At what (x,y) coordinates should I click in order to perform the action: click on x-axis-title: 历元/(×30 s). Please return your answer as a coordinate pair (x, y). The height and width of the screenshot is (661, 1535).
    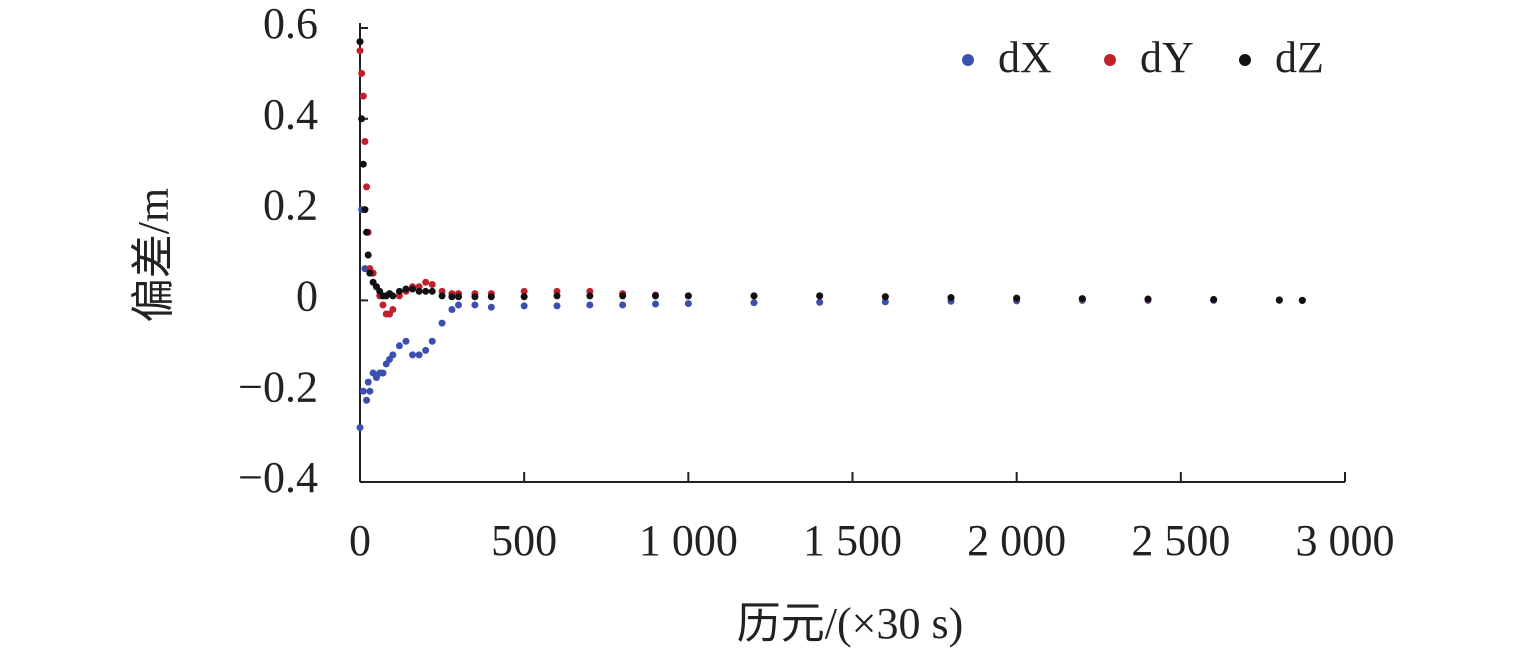
    Looking at the image, I should click on (850, 623).